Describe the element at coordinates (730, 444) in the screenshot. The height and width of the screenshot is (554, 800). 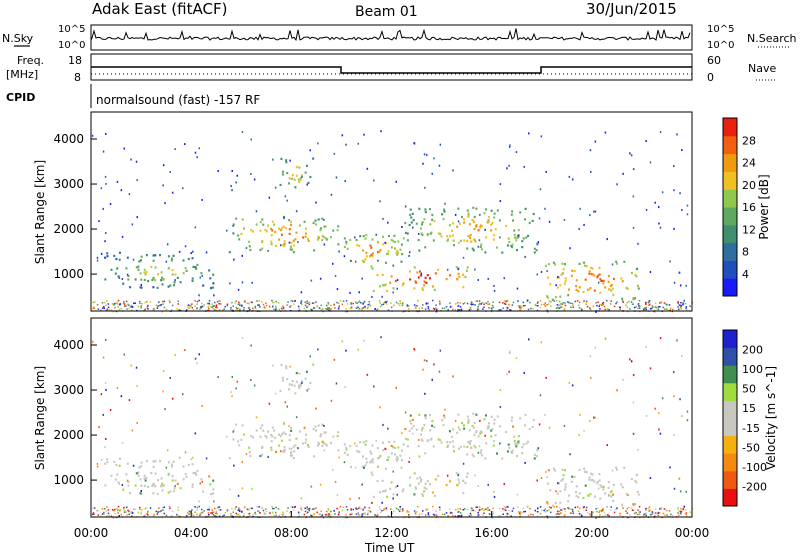
I see `colorbar-segment` at that location.